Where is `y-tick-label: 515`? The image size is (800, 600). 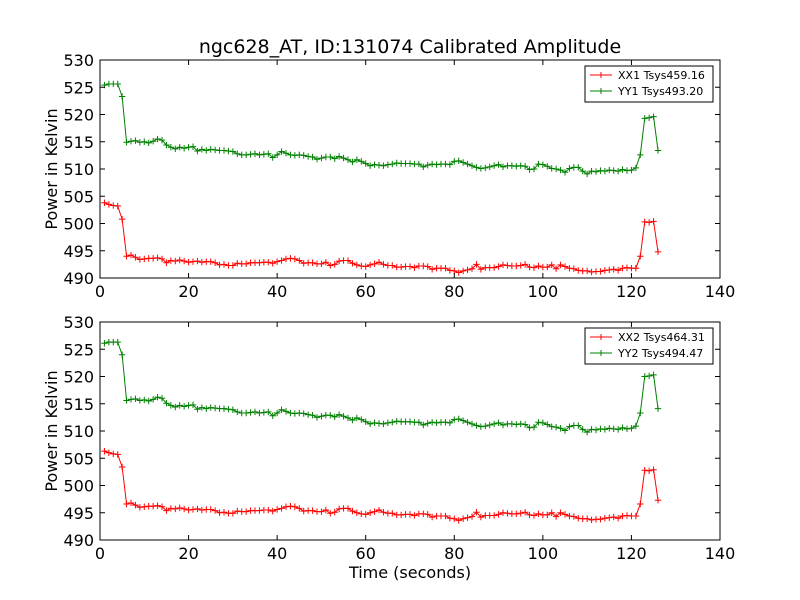 y-tick-label: 515 is located at coordinates (78, 404).